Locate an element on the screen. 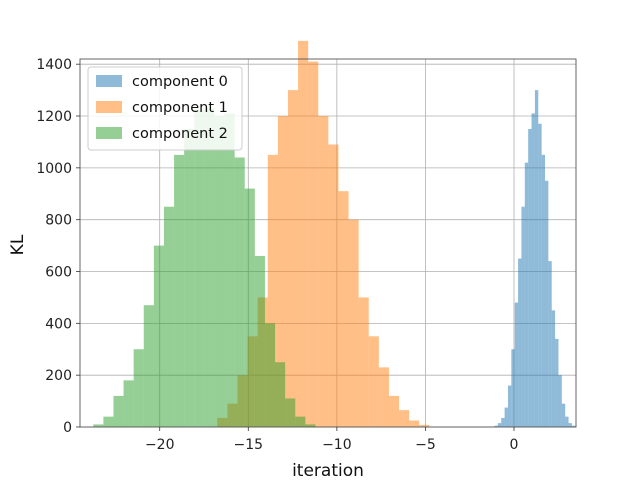 The image size is (640, 480). y-tick-label: 1200 is located at coordinates (54, 117).